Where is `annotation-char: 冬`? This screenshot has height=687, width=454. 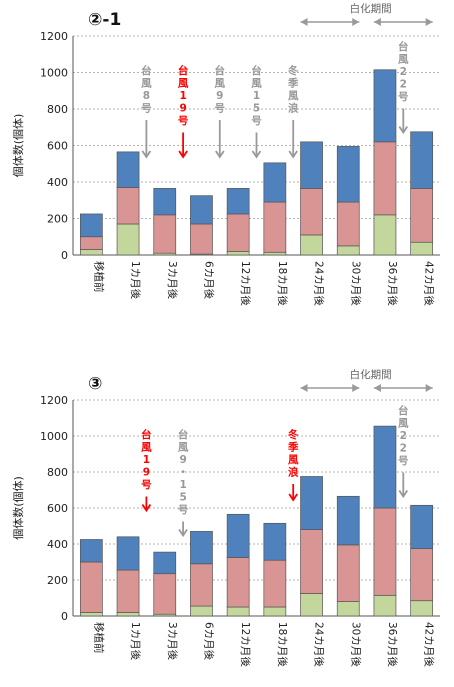
annotation-char: 冬 is located at coordinates (293, 70).